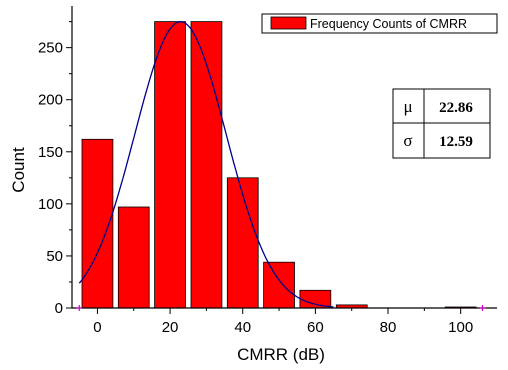 This screenshot has height=370, width=508. Describe the element at coordinates (50, 48) in the screenshot. I see `y-tick-label: 250` at that location.